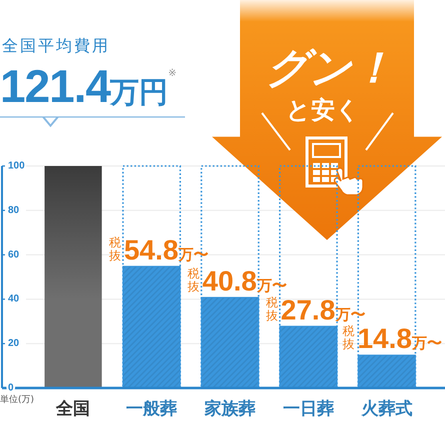 Image resolution: width=445 pixels, height=425 pixels. Describe the element at coordinates (17, 166) in the screenshot. I see `y-tick-label: 100` at that location.